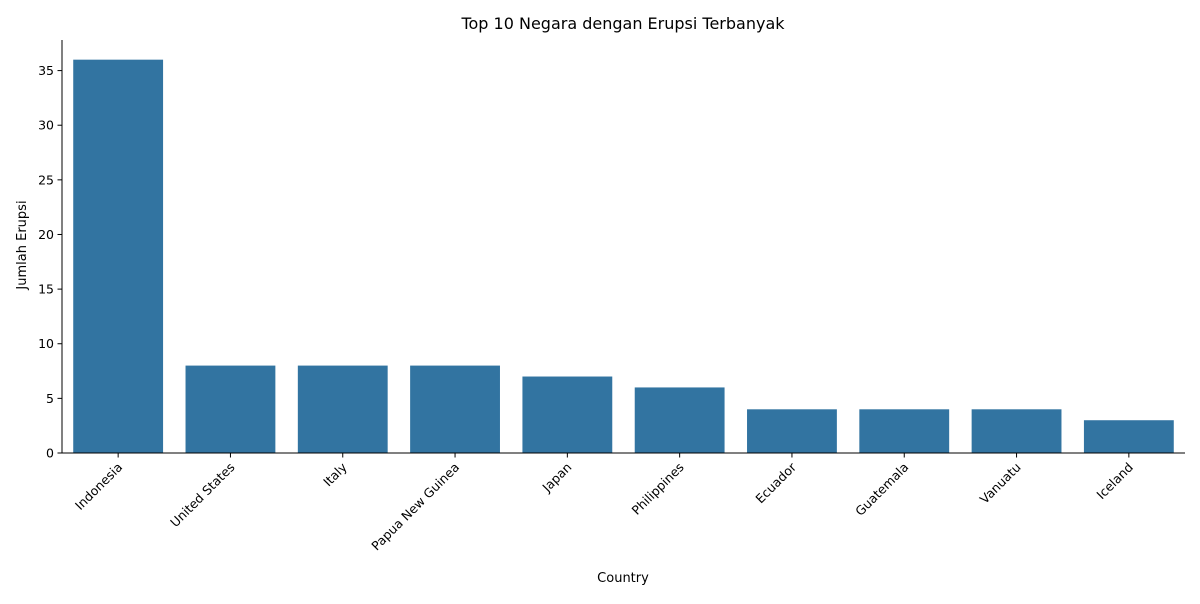 The image size is (1200, 604). I want to click on y-tick-label: 5, so click(50, 398).